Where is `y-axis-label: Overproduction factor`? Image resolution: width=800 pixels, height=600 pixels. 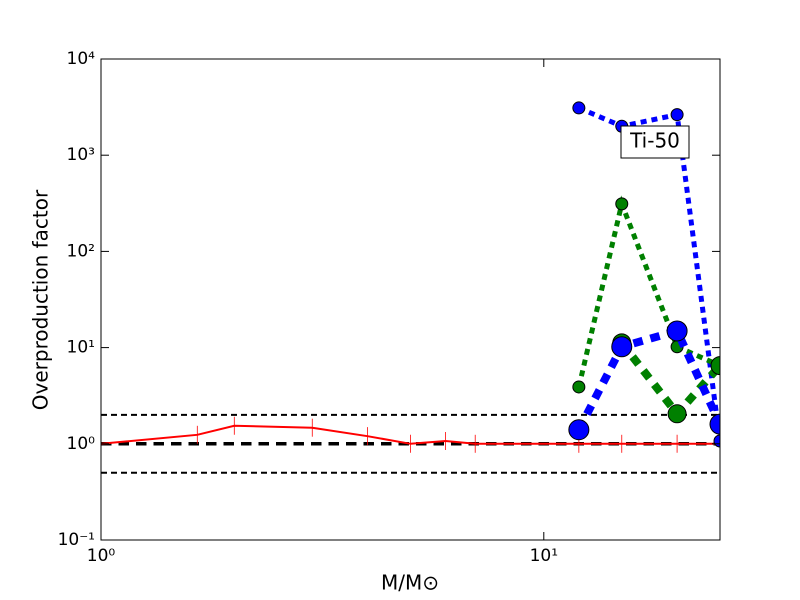 y-axis-label: Overproduction factor is located at coordinates (41, 299).